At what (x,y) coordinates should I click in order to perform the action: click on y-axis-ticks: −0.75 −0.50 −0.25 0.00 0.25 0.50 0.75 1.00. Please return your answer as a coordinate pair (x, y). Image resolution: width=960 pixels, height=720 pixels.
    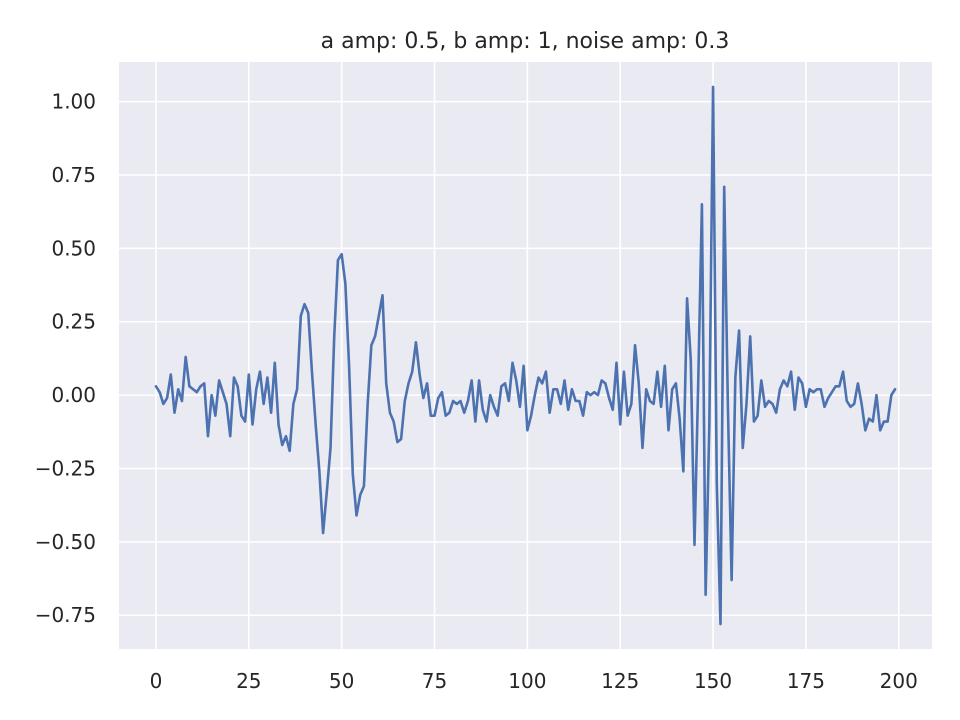
    Looking at the image, I should click on (65, 359).